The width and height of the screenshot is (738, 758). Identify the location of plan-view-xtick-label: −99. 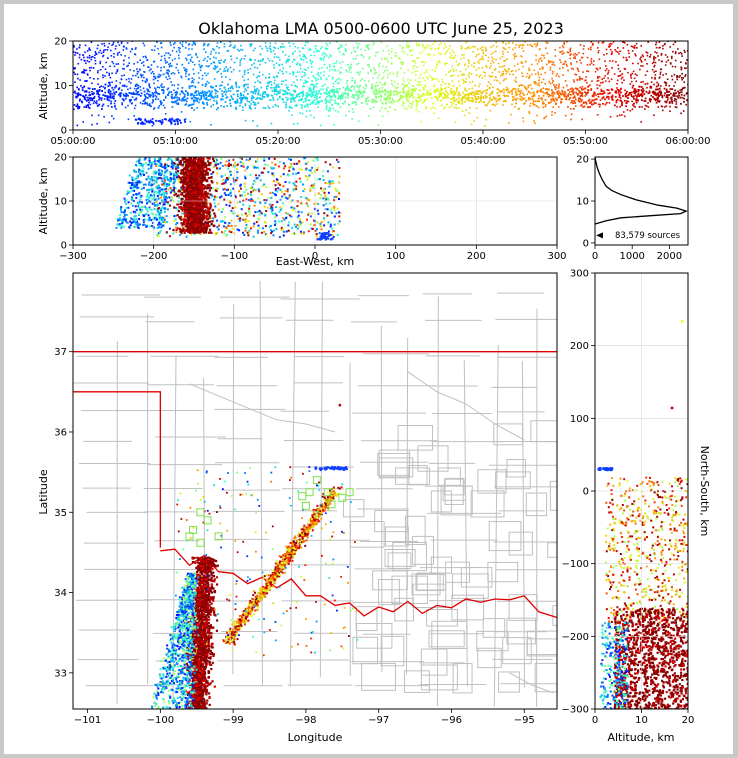
(233, 720).